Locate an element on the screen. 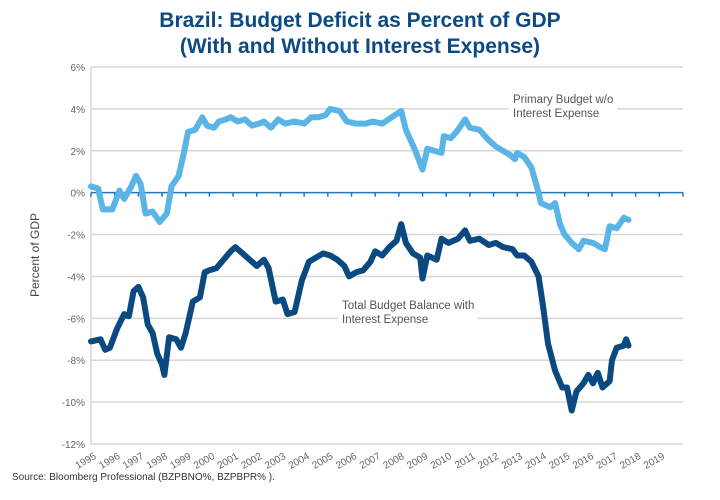  x-tick-label: 1997 is located at coordinates (133, 461).